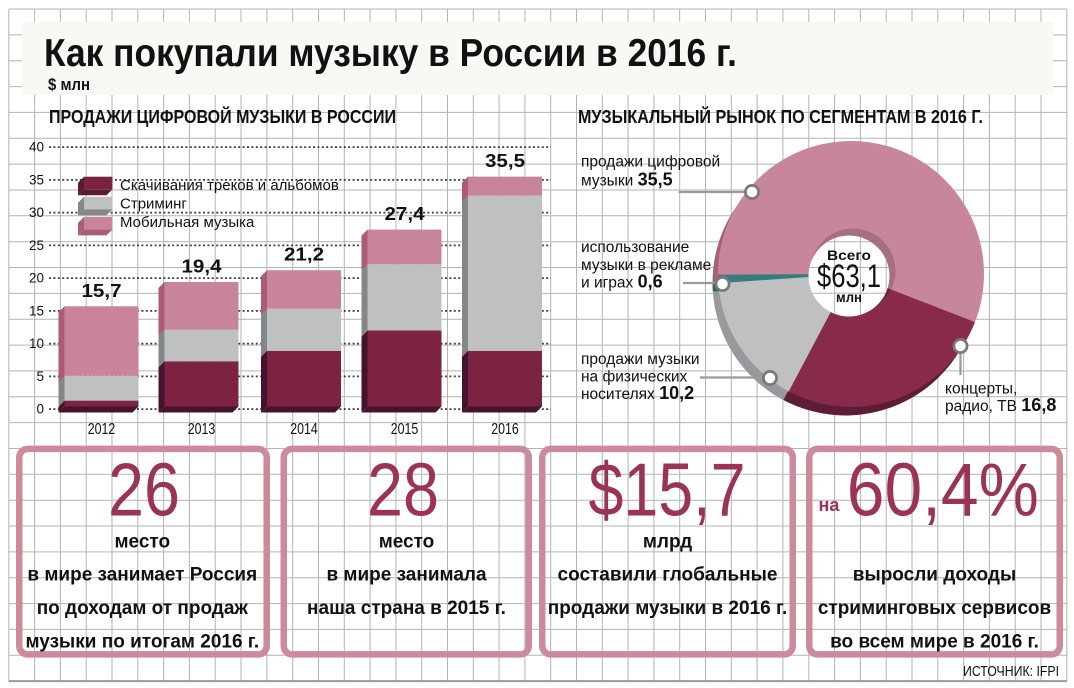 This screenshot has width=1074, height=688. Describe the element at coordinates (650, 162) in the screenshot. I see `svg-text: продажи цифровой` at that location.